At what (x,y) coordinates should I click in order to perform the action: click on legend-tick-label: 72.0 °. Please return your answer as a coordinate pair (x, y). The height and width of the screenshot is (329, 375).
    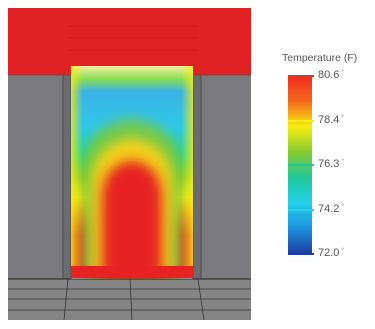
    Looking at the image, I should click on (331, 253).